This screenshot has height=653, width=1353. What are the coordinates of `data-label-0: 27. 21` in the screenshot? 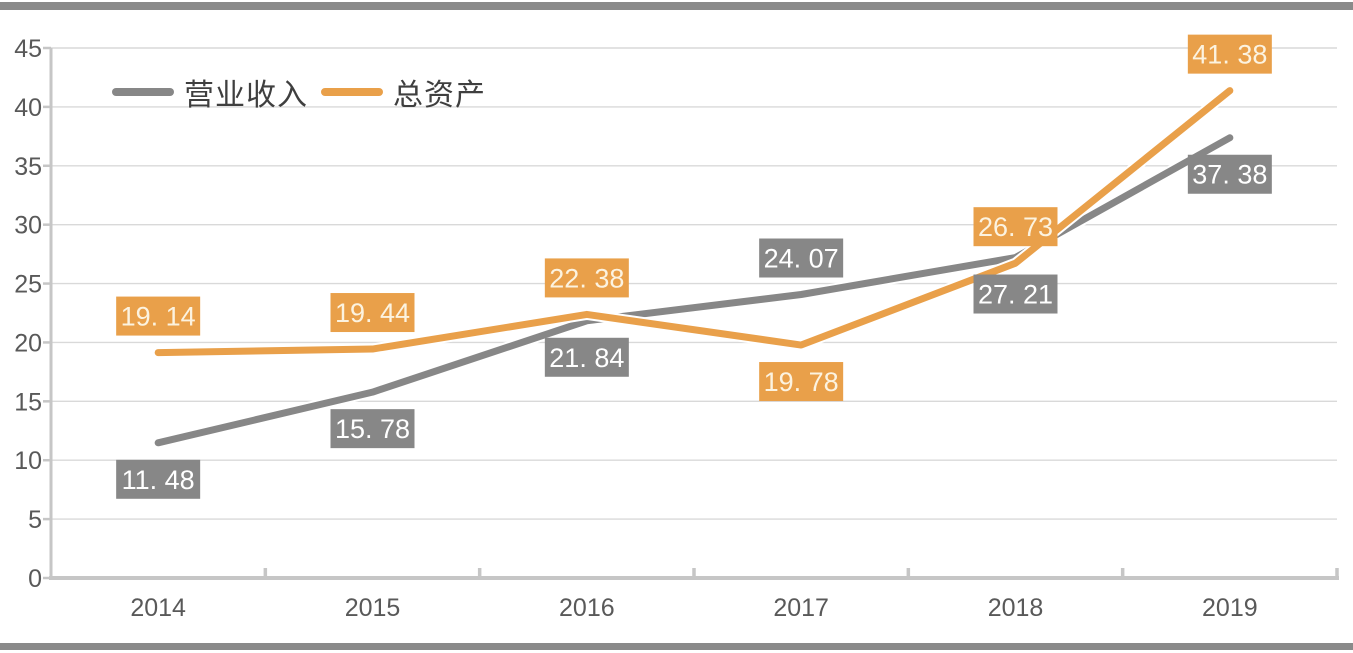 It's located at (1015, 295).